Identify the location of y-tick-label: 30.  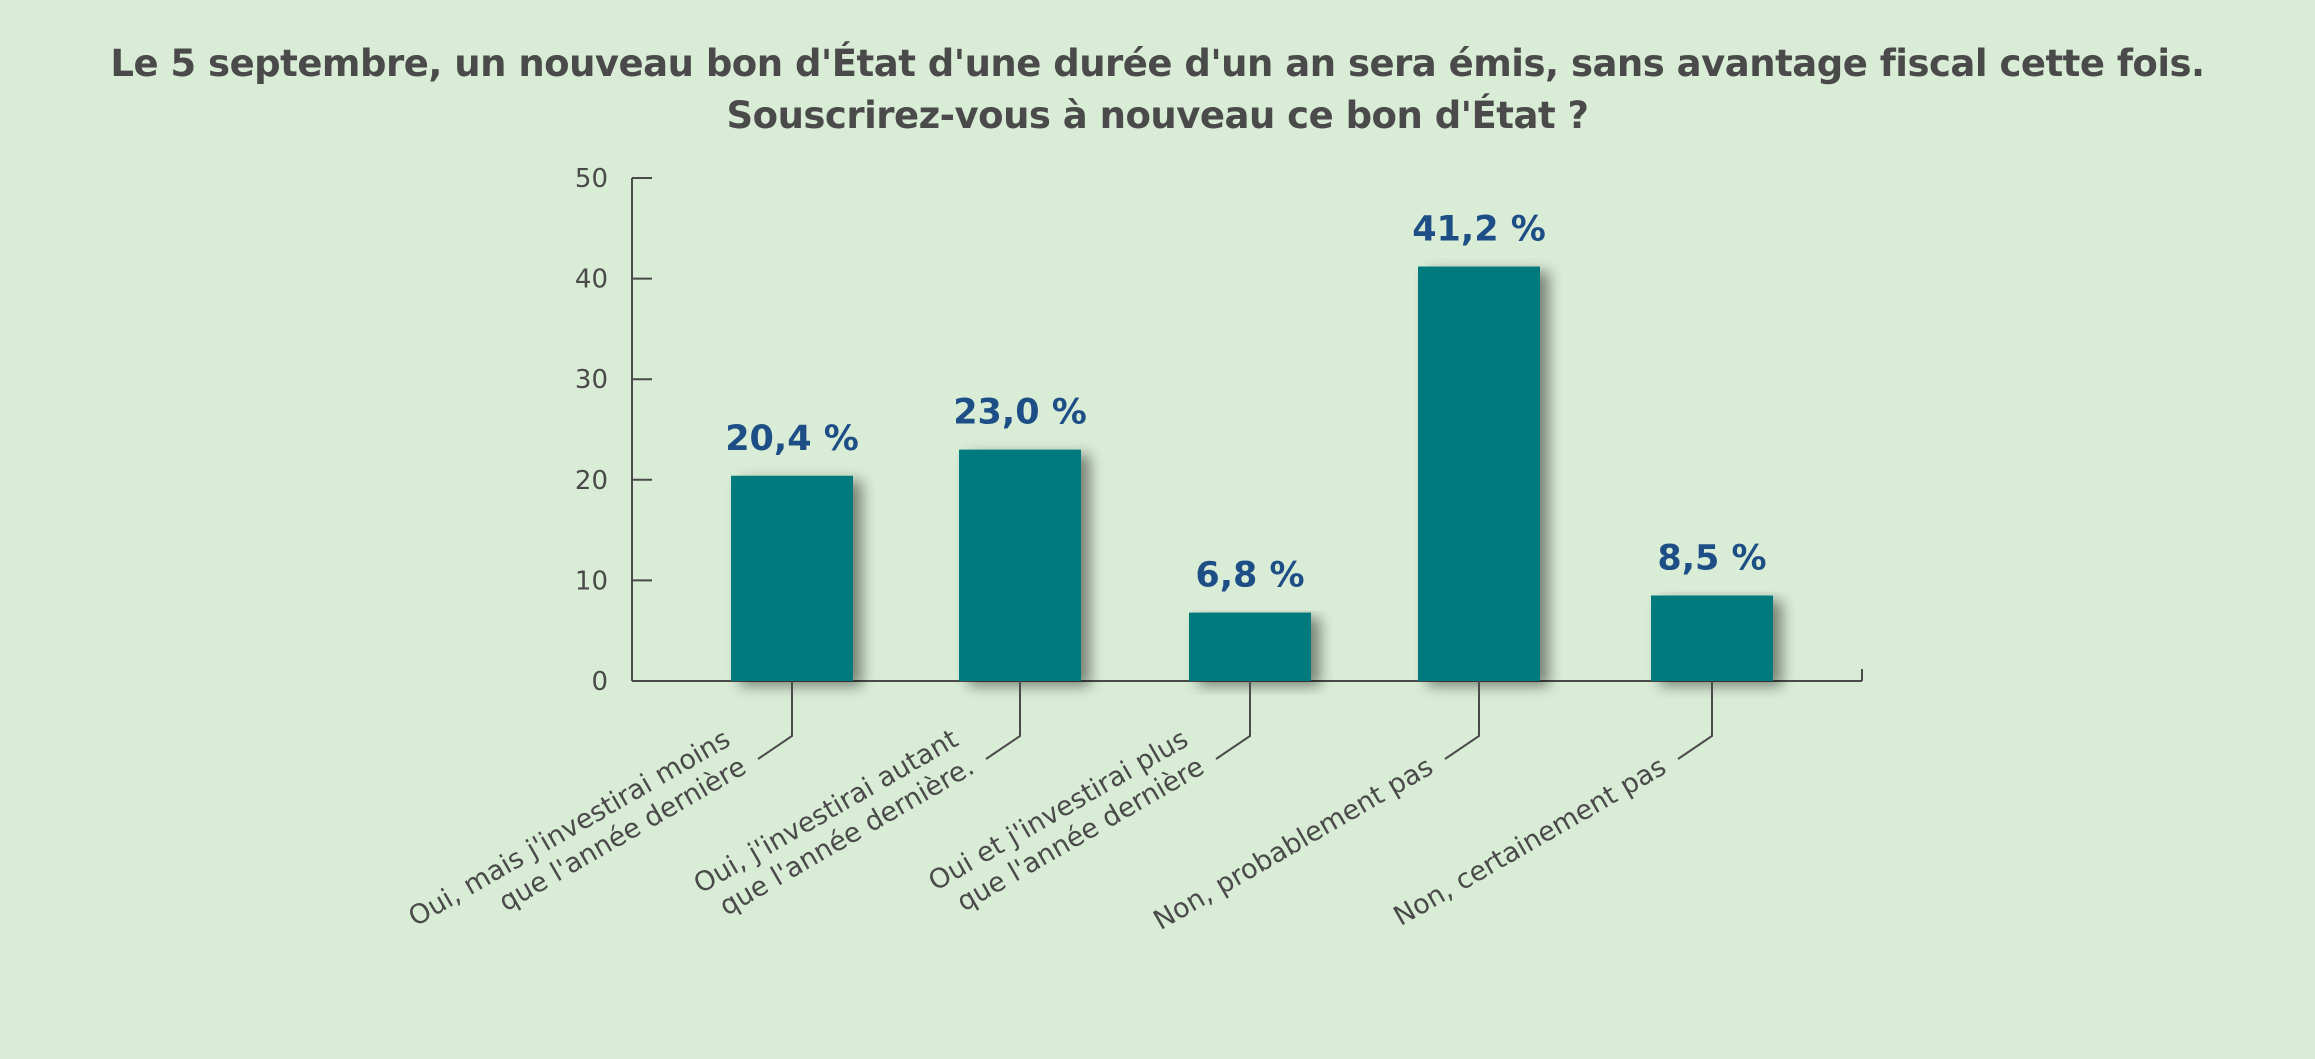
(591, 380).